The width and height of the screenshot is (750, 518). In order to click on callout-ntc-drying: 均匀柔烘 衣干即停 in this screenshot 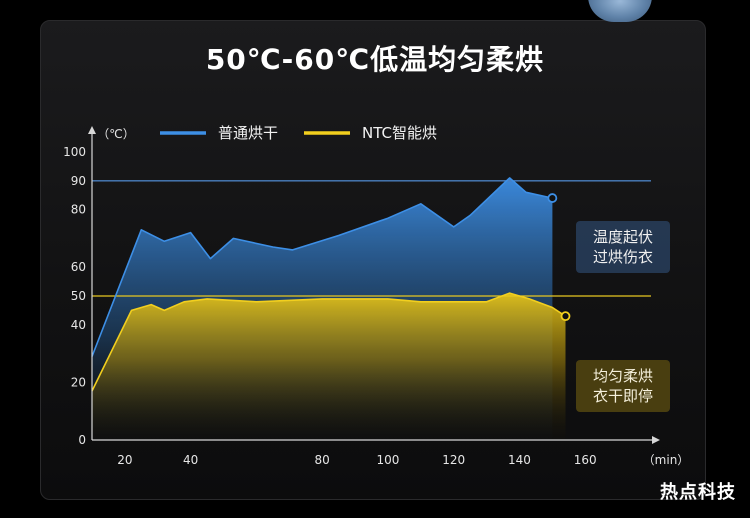, I will do `click(623, 386)`.